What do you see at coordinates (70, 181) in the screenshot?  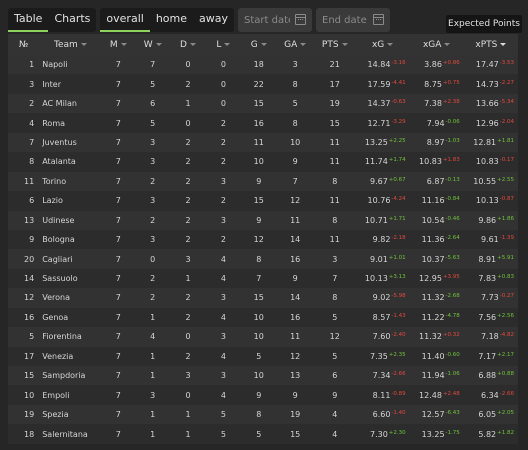 I see `team-name-link: Torino` at bounding box center [70, 181].